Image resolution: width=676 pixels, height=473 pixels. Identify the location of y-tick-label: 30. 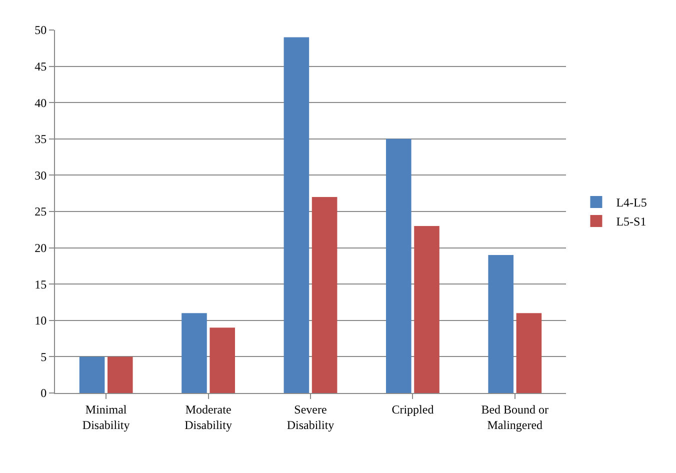
(40, 175).